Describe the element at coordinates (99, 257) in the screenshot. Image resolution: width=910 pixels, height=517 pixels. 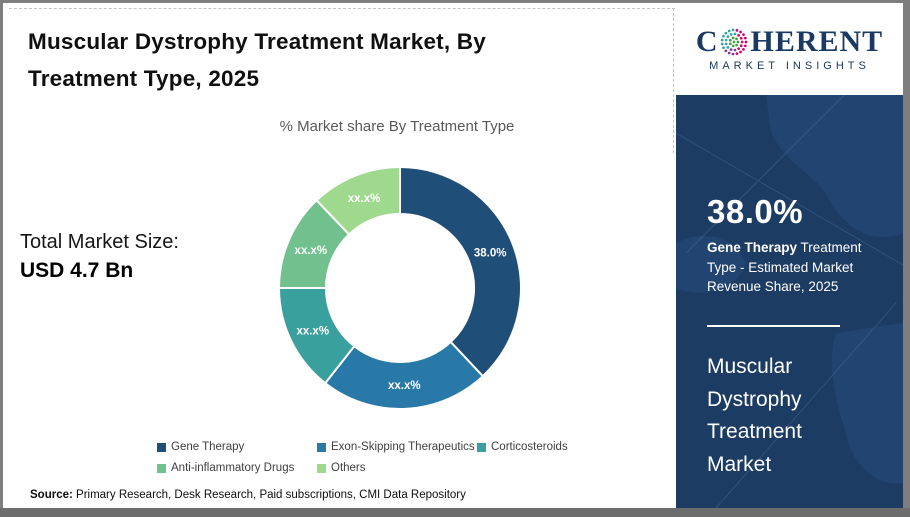
I see `total-market-size: Total Market Size: USD 4.7 Bn` at that location.